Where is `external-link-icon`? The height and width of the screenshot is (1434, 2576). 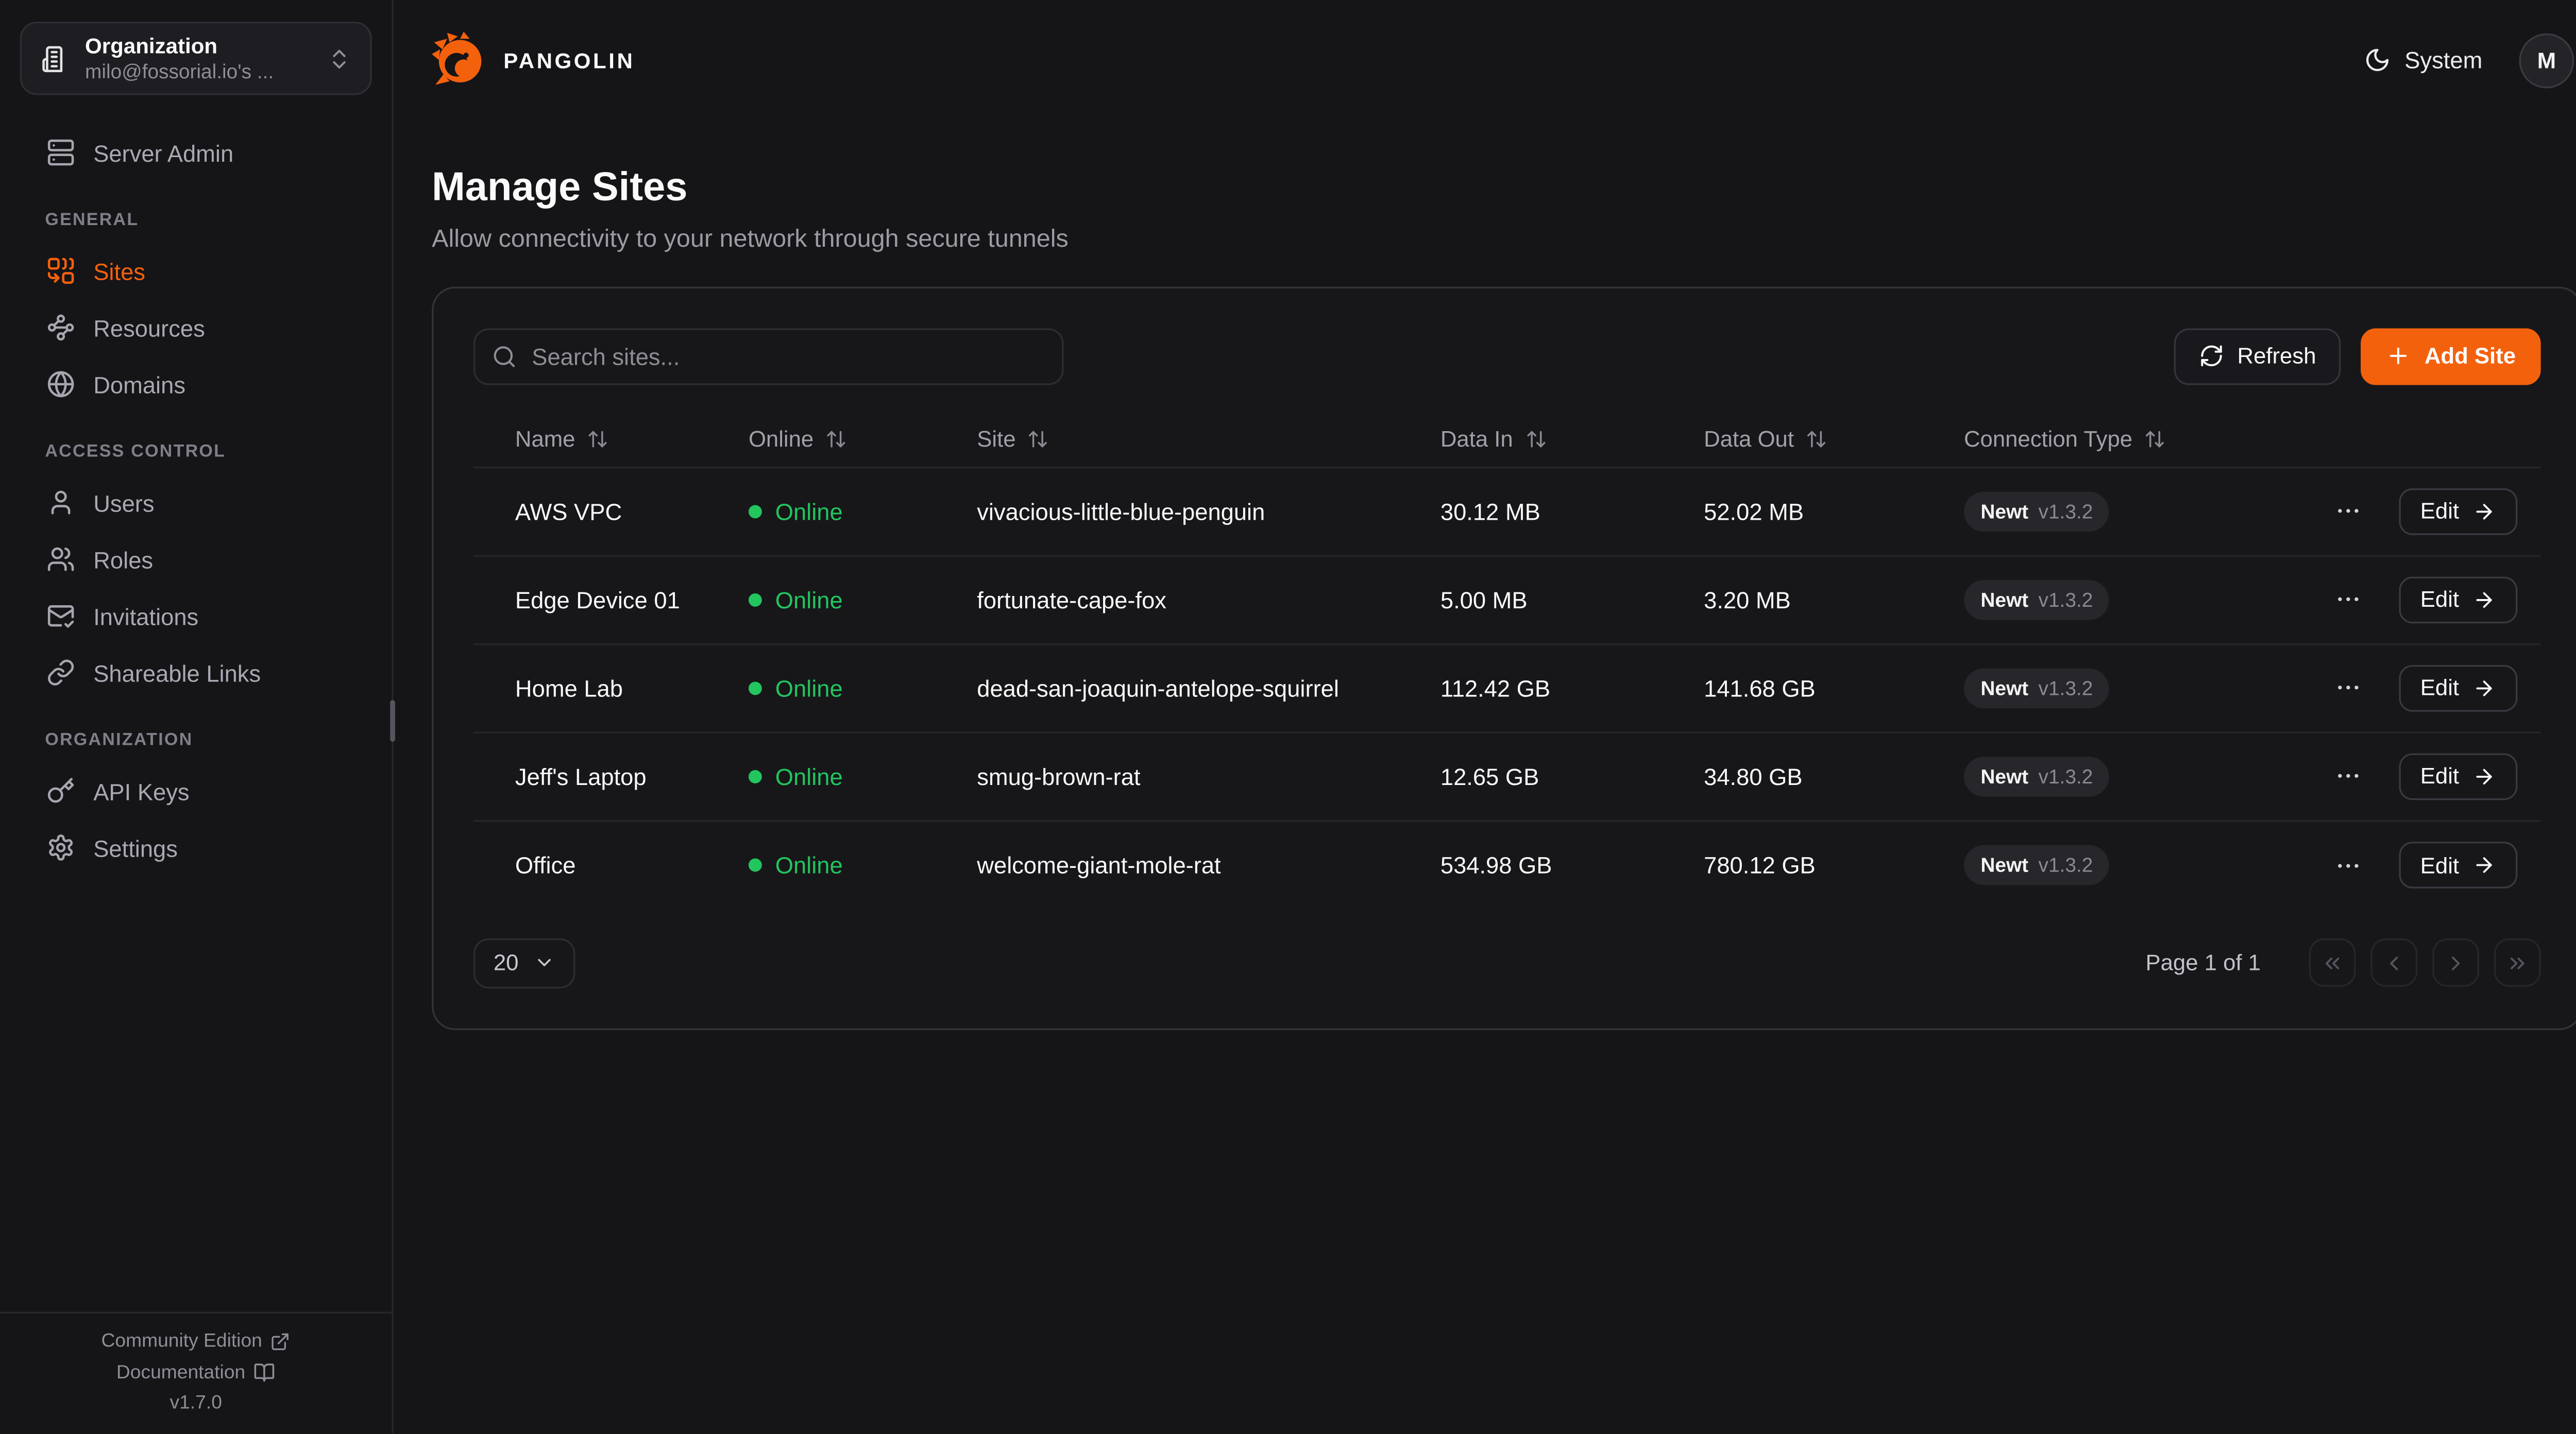 external-link-icon is located at coordinates (280, 1342).